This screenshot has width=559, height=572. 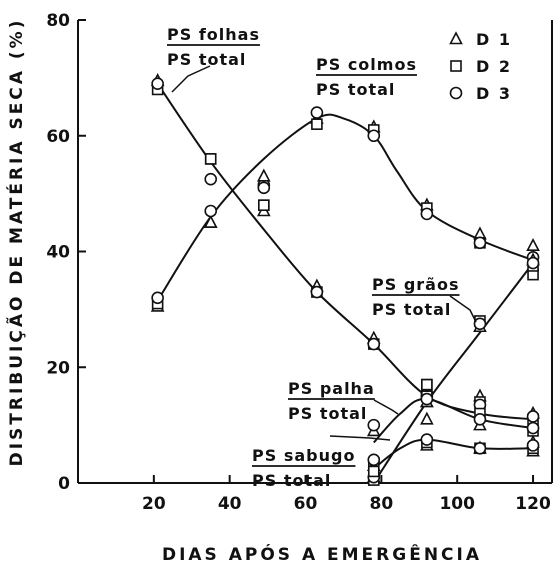 I want to click on y-tick-label: 20, so click(x=58, y=368).